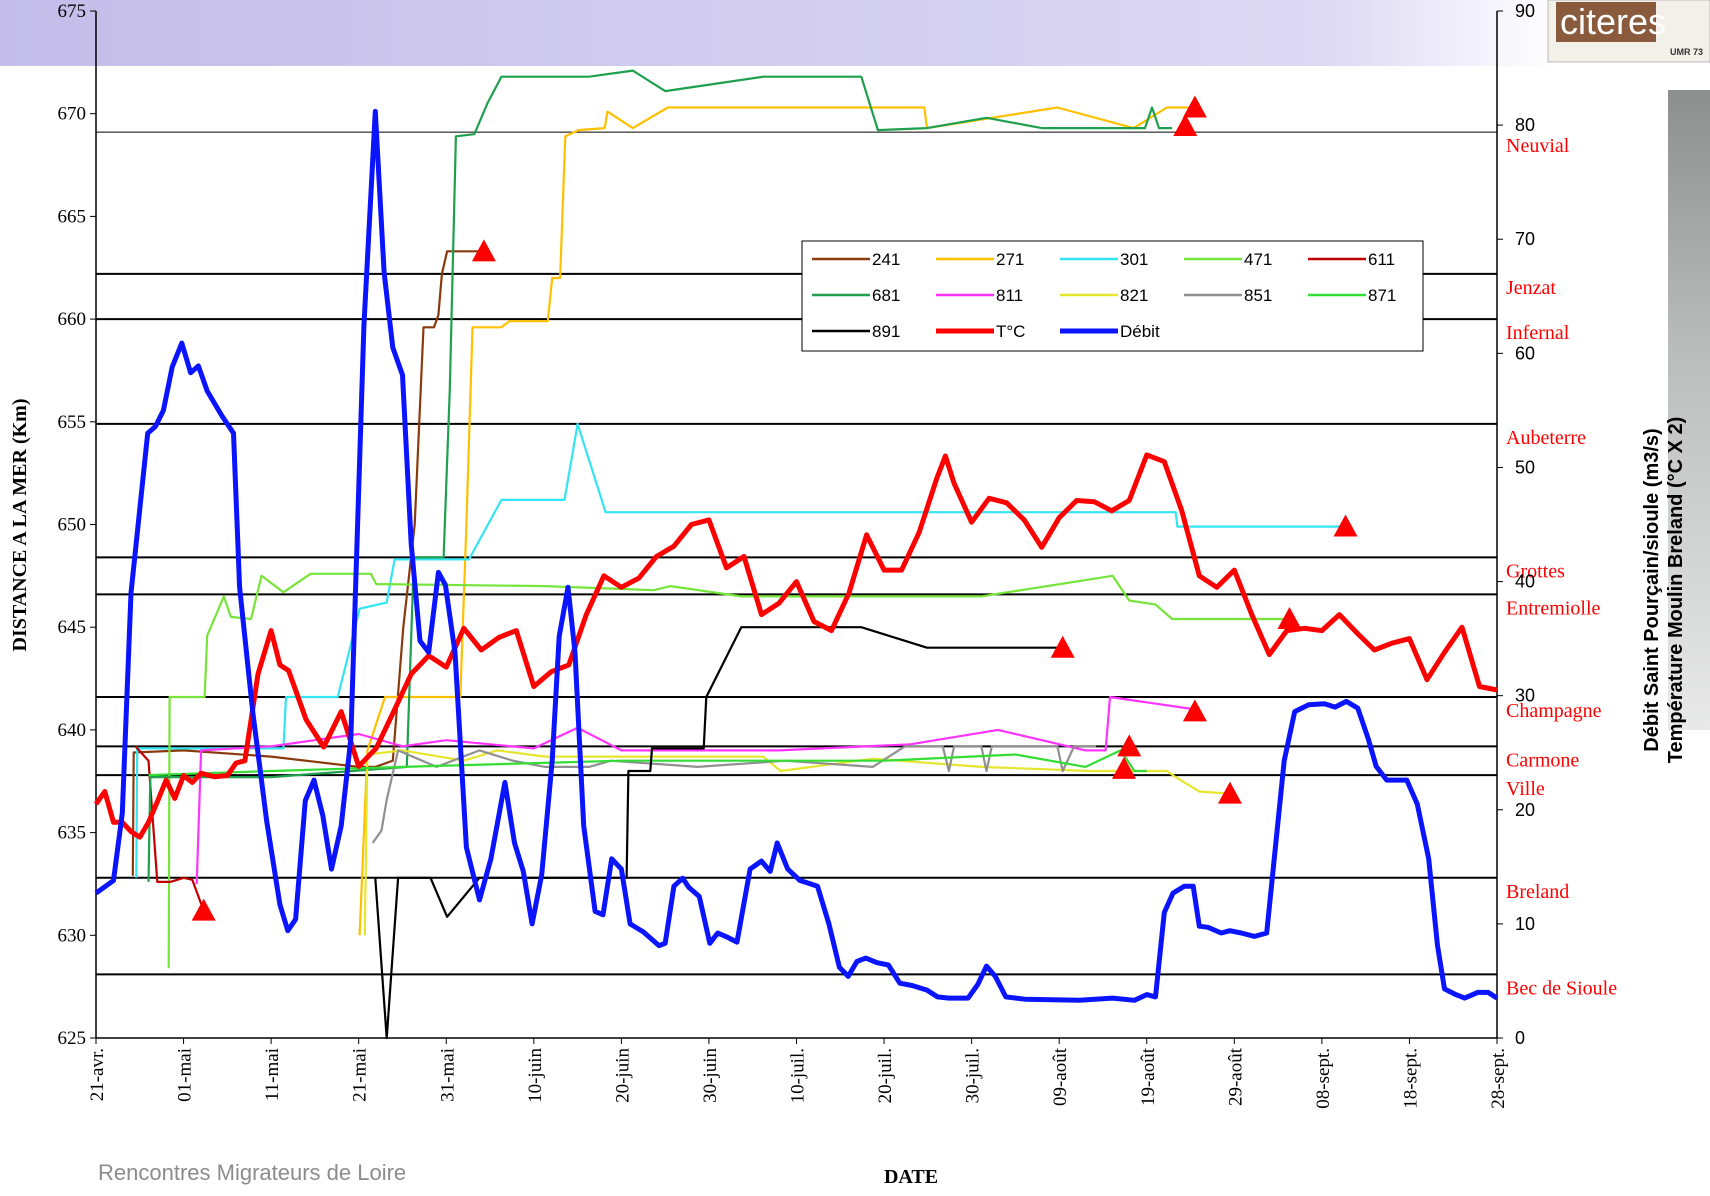 Image resolution: width=1710 pixels, height=1196 pixels. Describe the element at coordinates (885, 1075) in the screenshot. I see `x-tick-label: 20-juil.` at that location.